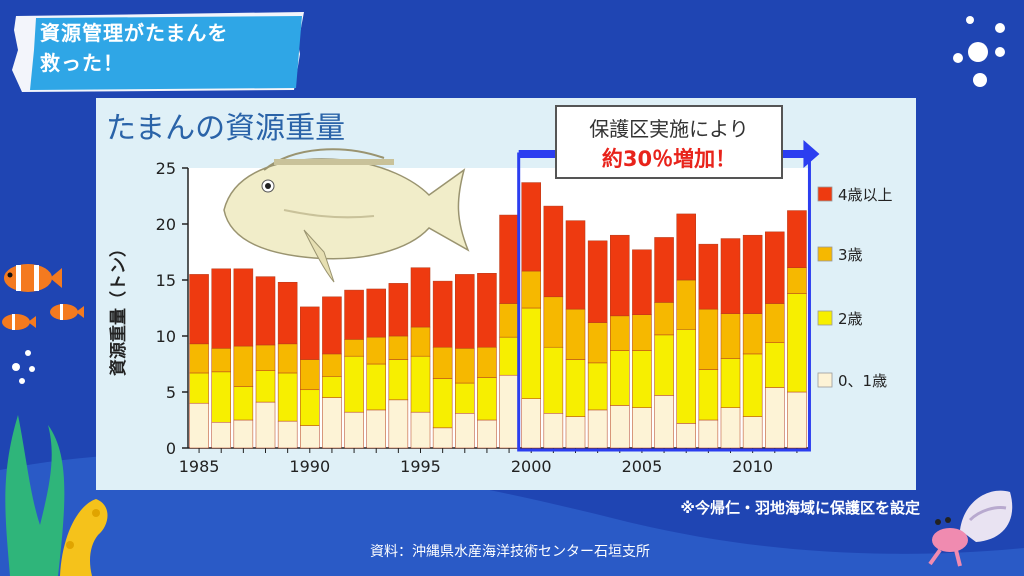 This screenshot has height=576, width=1024. I want to click on x-tick-label: 1985, so click(199, 466).